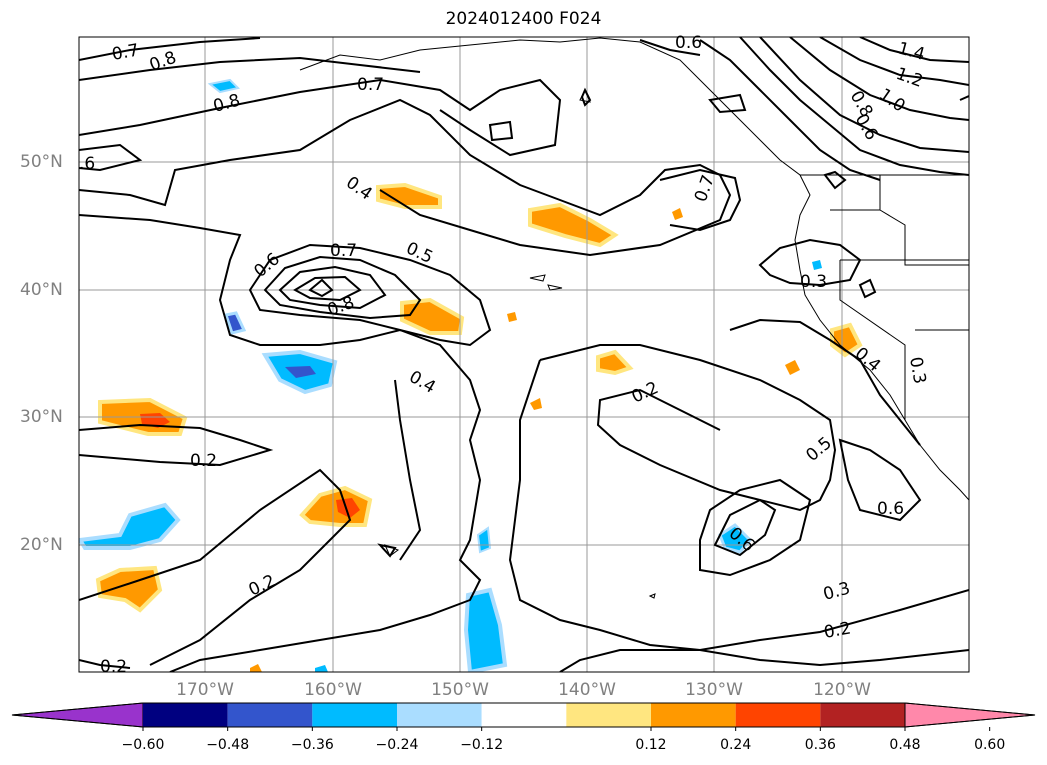 The image size is (1047, 765). I want to click on colorbar-tick-label: −0.12, so click(482, 745).